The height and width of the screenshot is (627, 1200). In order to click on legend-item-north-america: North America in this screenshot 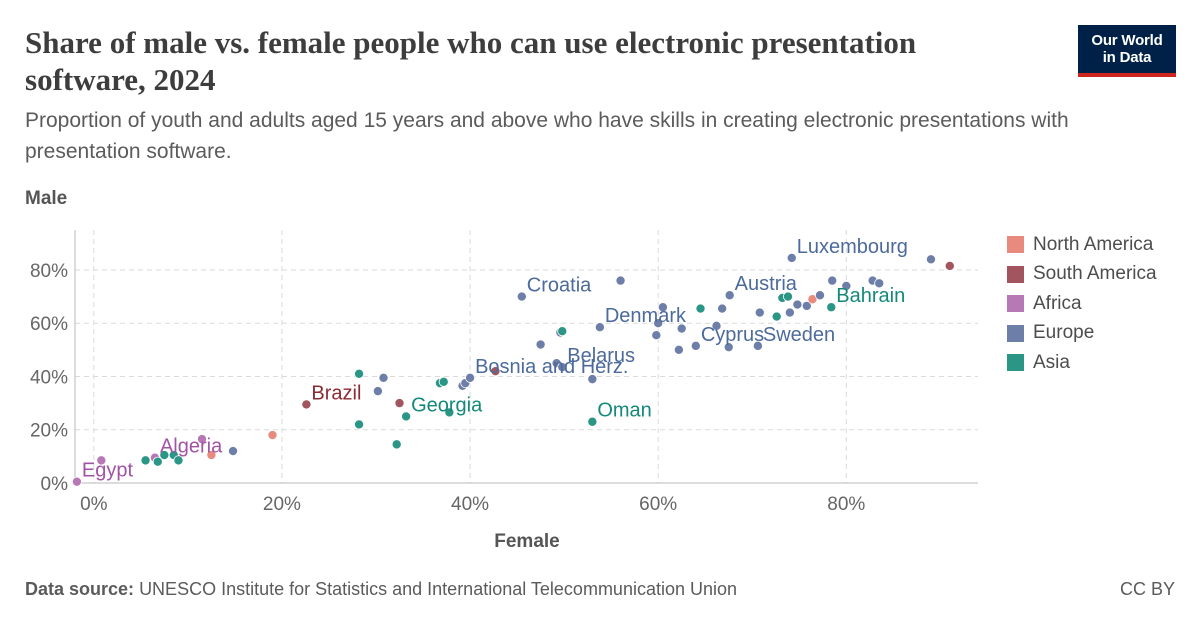, I will do `click(1082, 245)`.